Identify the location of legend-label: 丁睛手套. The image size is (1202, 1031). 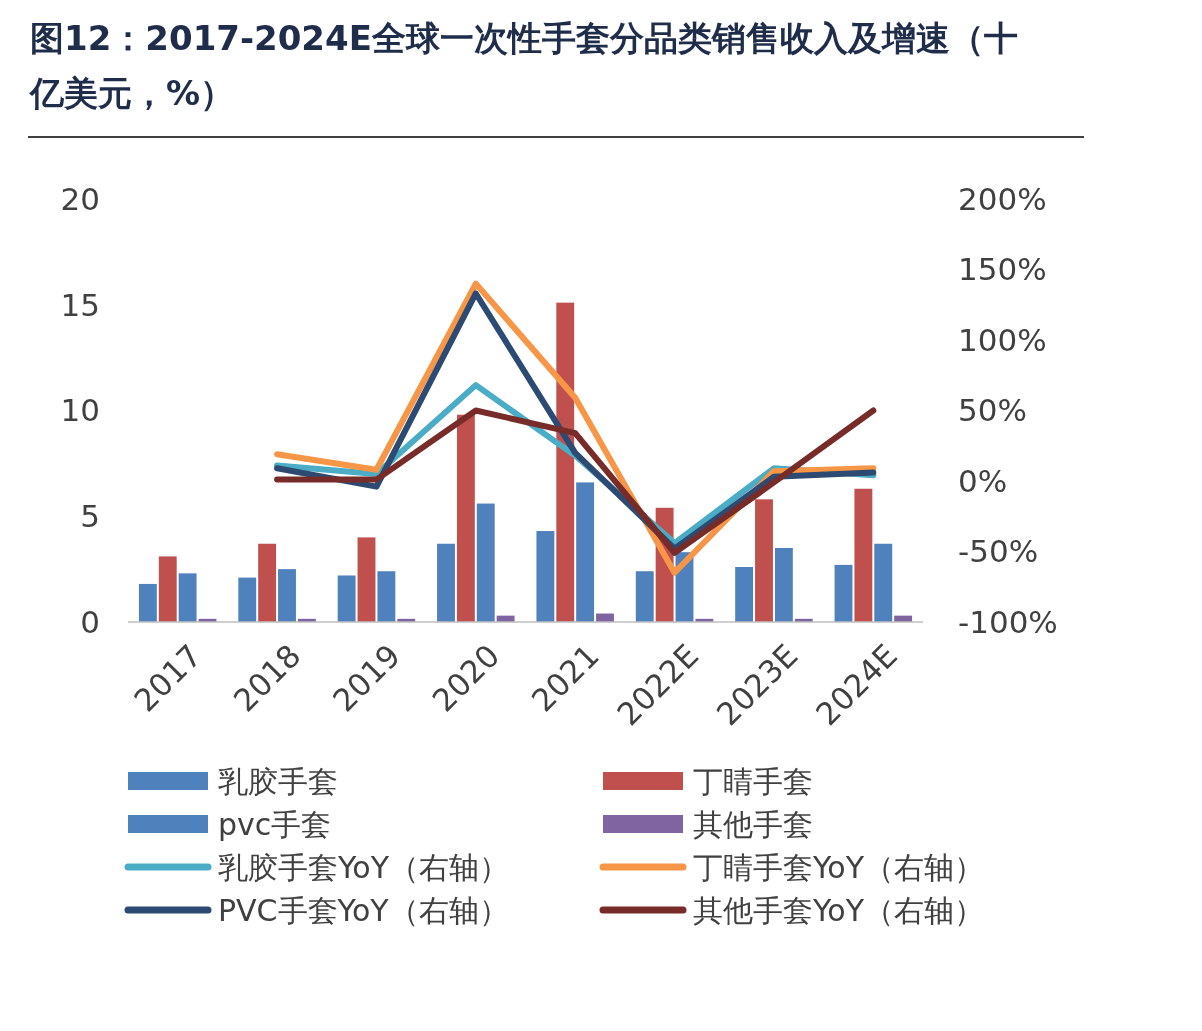
(753, 781).